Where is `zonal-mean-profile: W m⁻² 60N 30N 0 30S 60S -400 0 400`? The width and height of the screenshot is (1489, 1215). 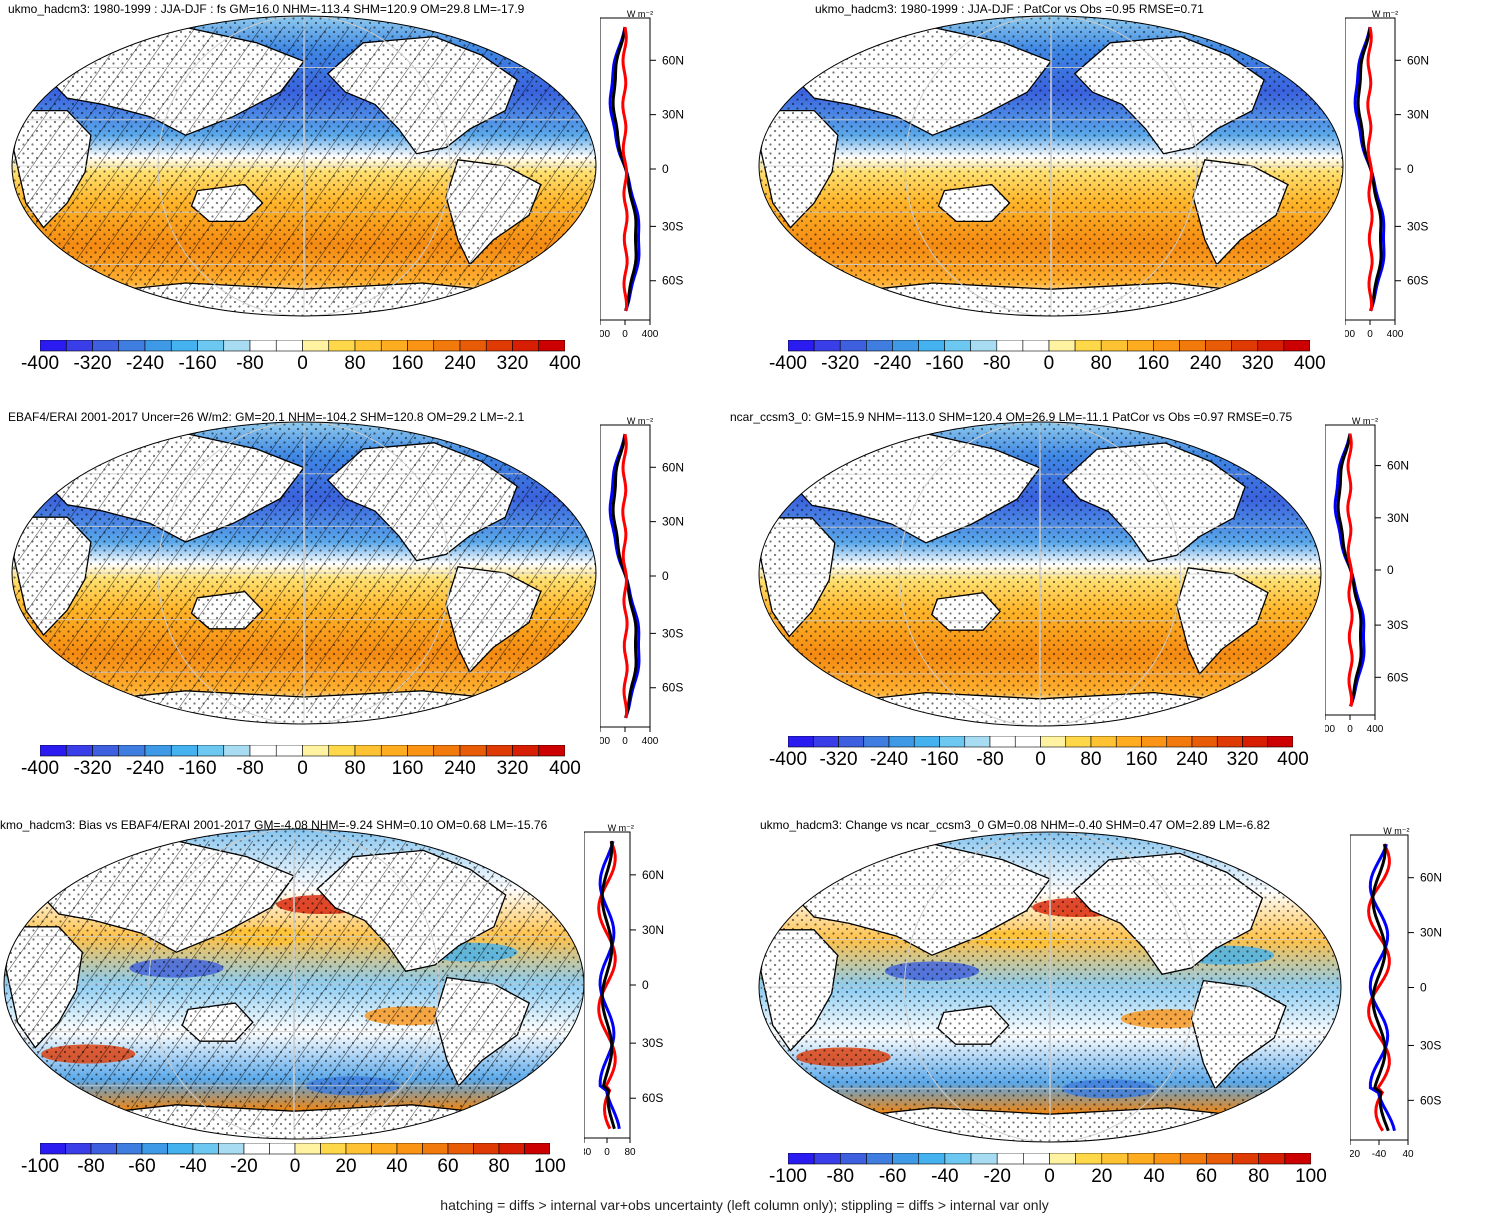 zonal-mean-profile: W m⁻² 60N 30N 0 30S 60S -400 0 400 is located at coordinates (642, 581).